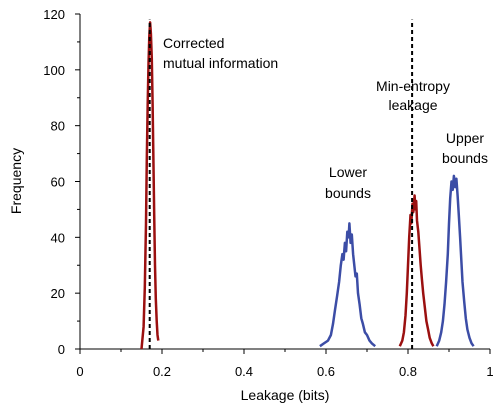 The image size is (495, 408). What do you see at coordinates (348, 182) in the screenshot?
I see `annotation-lower-bounds: Lower bounds` at bounding box center [348, 182].